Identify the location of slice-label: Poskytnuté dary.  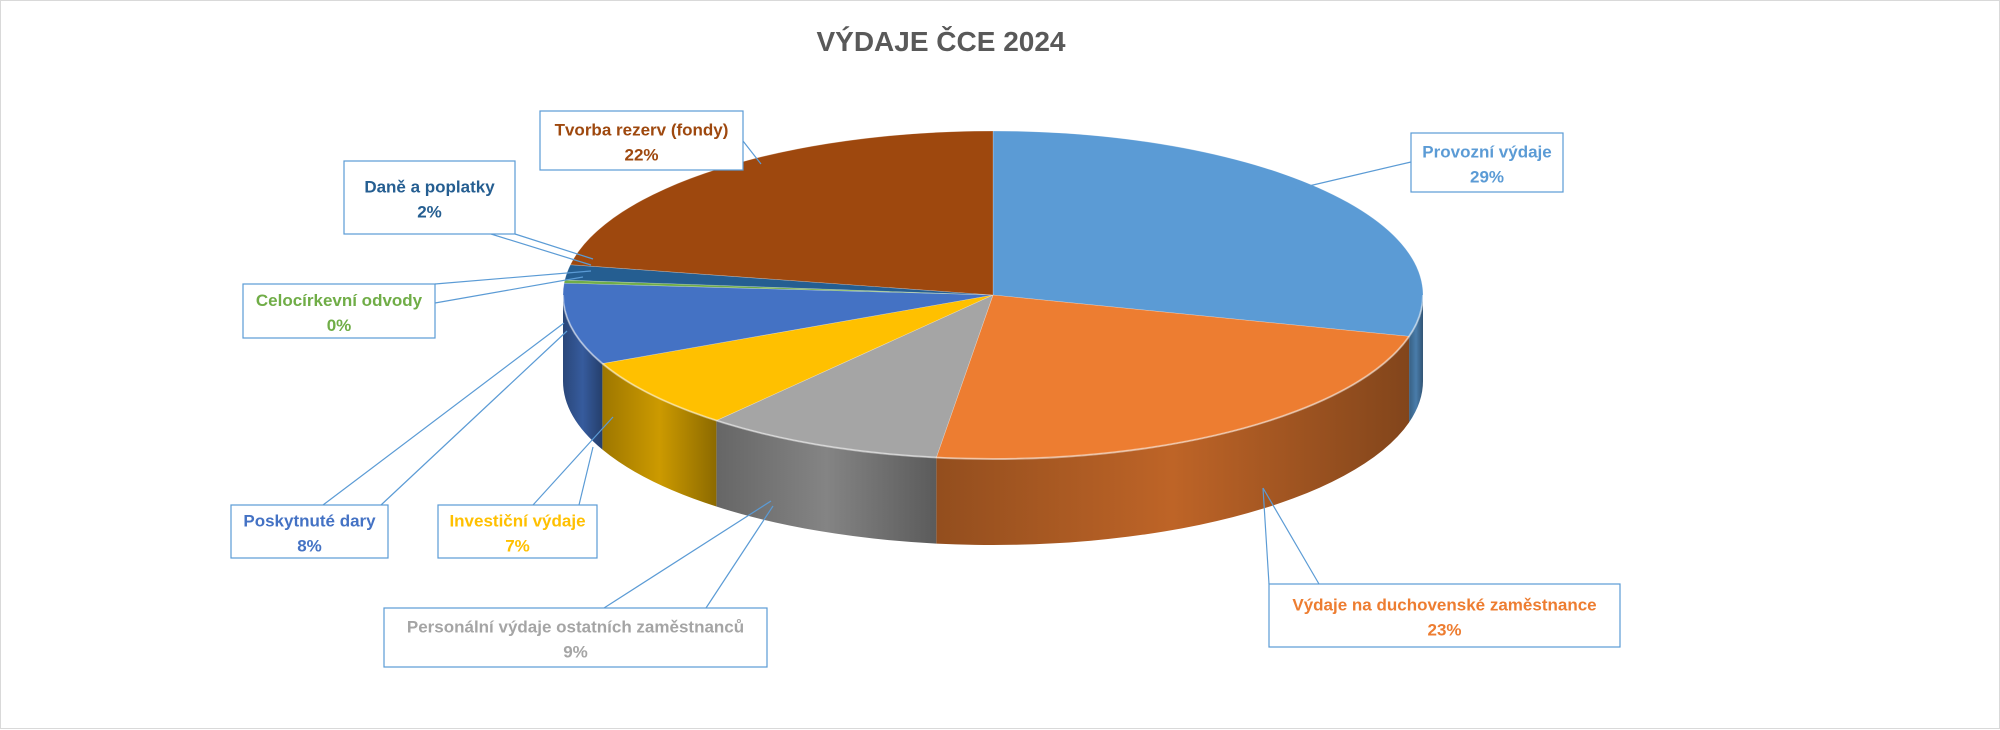
(309, 521).